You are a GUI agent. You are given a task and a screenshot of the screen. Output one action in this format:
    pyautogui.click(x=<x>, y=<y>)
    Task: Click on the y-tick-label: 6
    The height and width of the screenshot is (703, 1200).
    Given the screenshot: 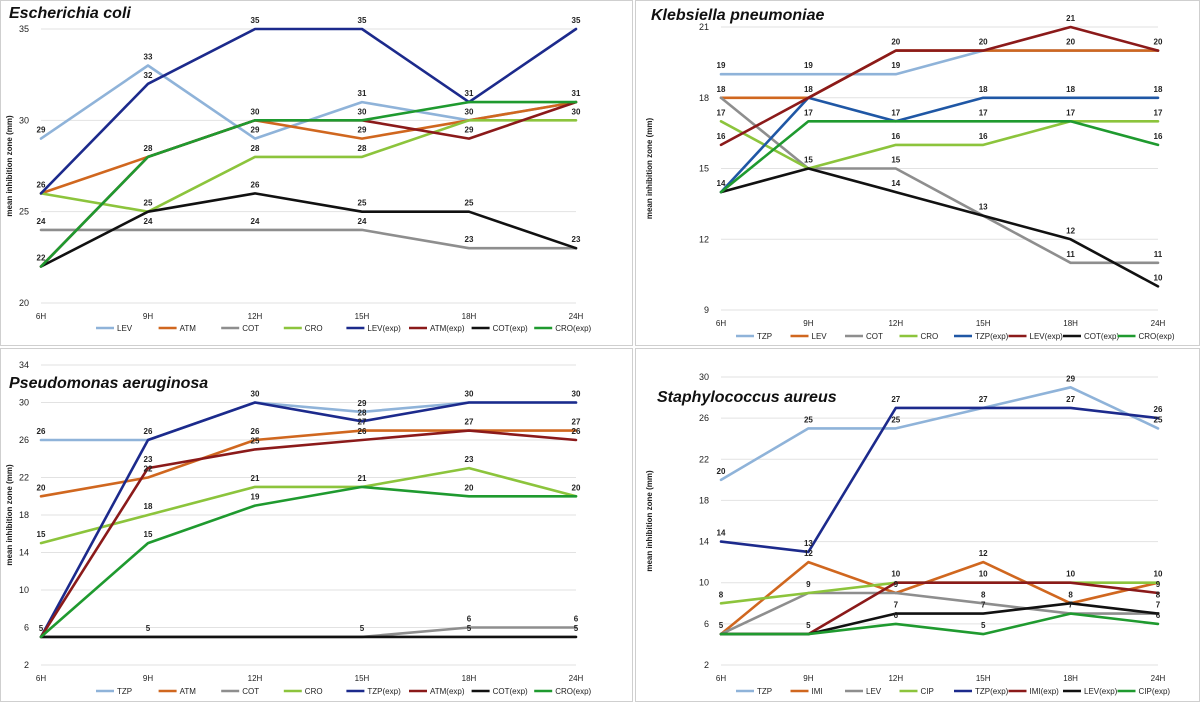 What is the action you would take?
    pyautogui.click(x=706, y=624)
    